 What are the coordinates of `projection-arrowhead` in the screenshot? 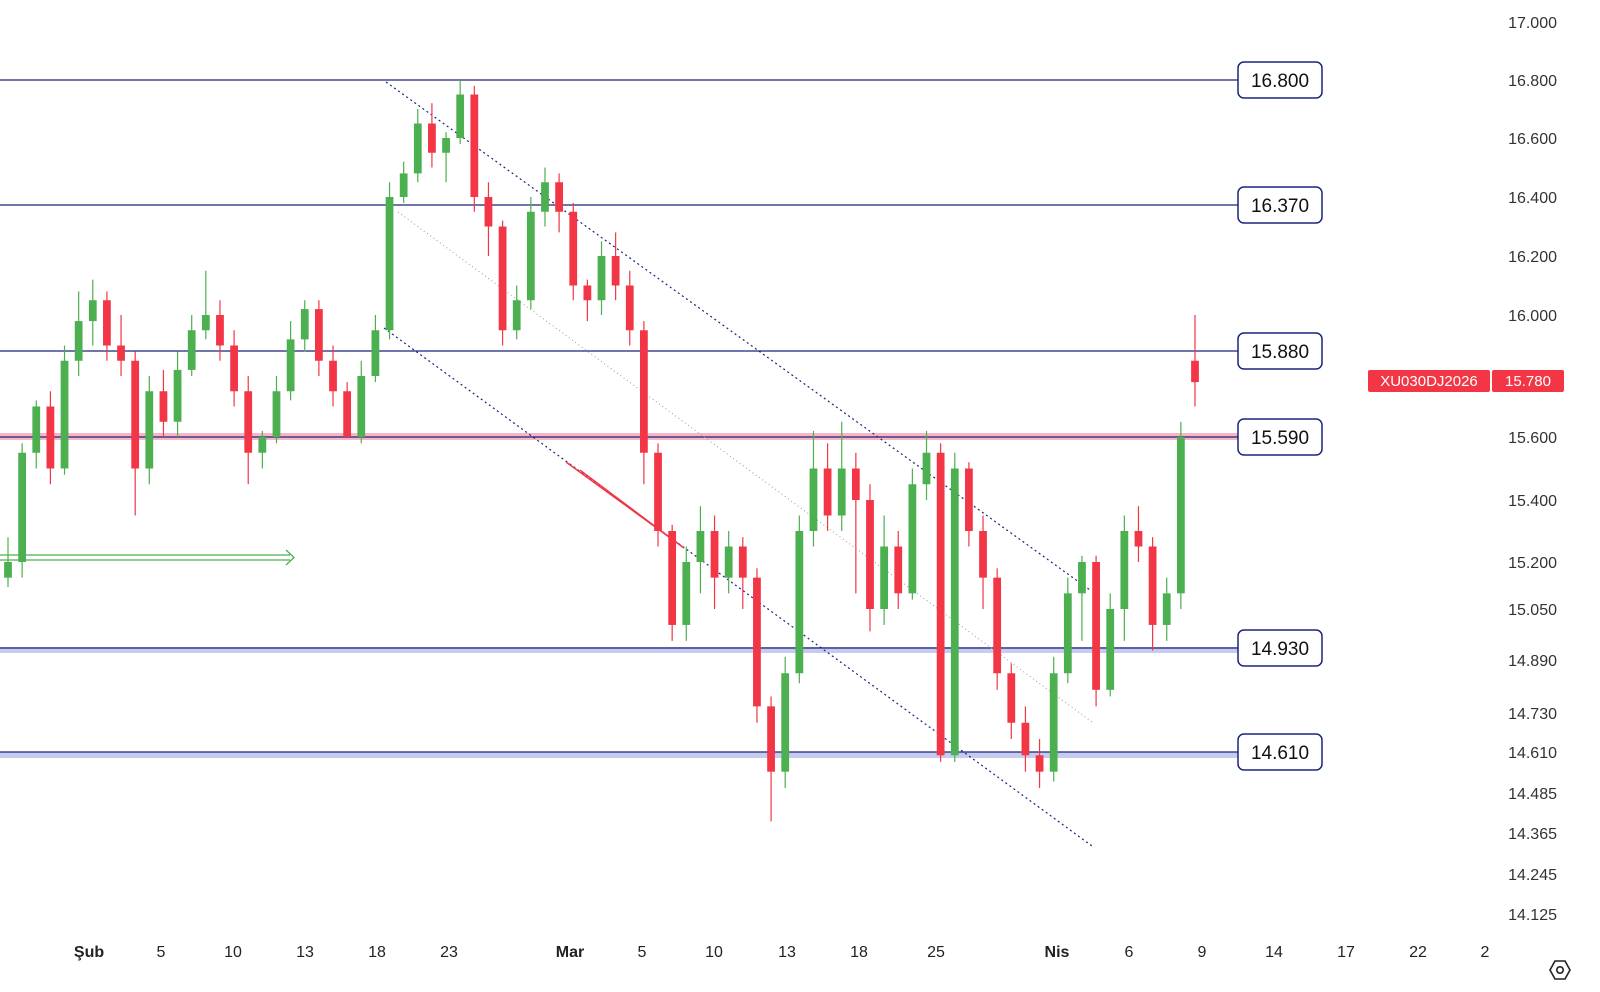 It's located at (290, 557).